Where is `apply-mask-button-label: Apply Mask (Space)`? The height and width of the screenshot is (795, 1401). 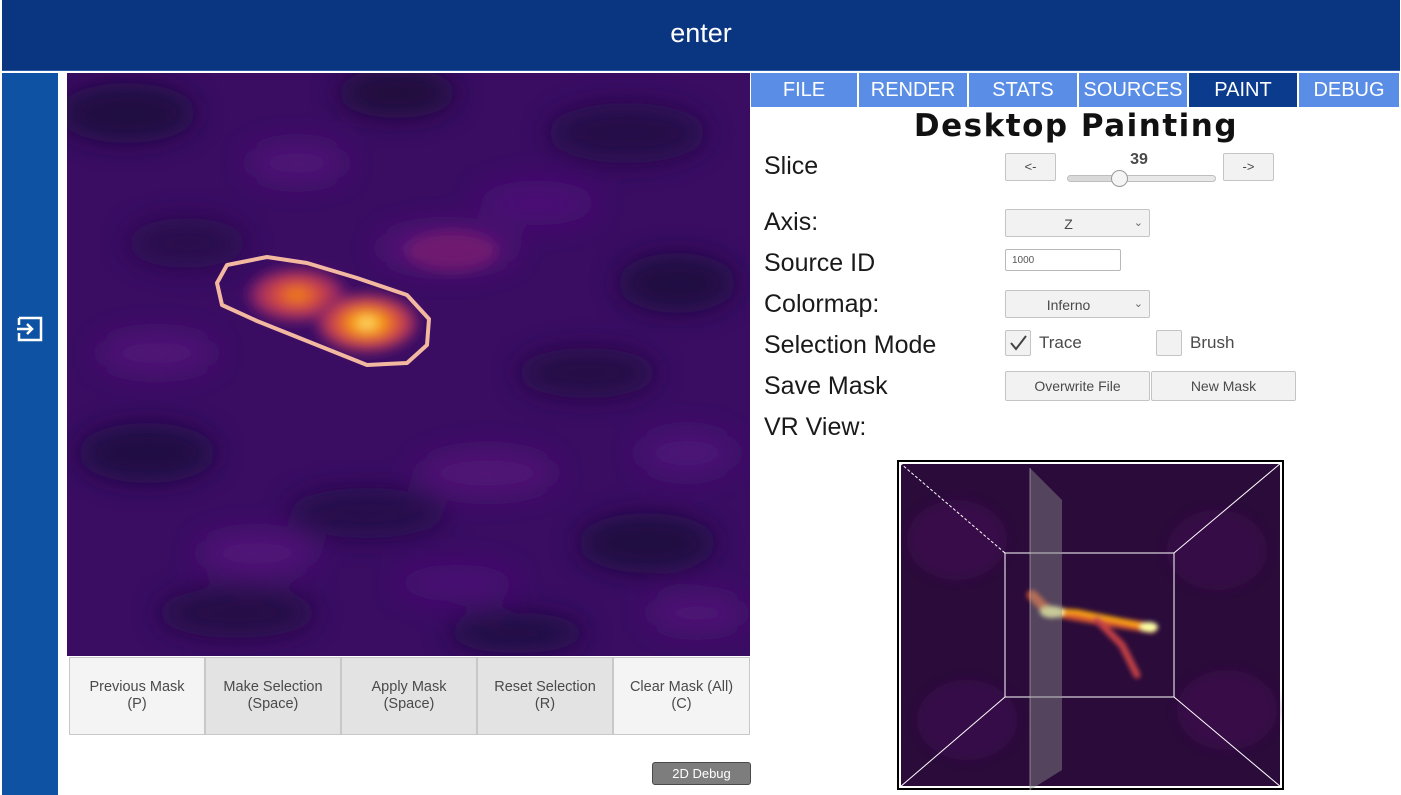 apply-mask-button-label: Apply Mask (Space) is located at coordinates (409, 695).